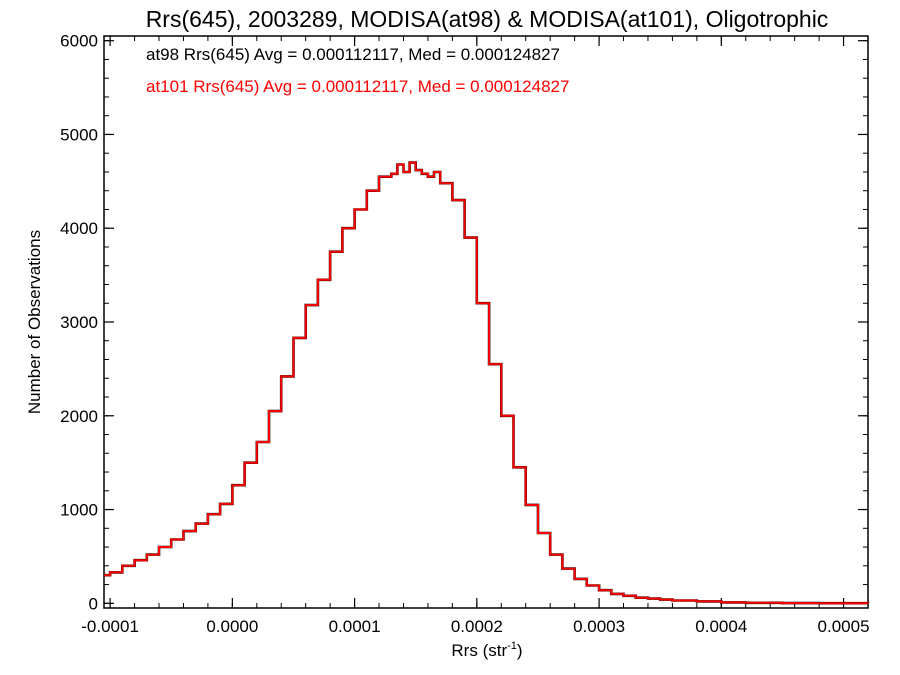 This screenshot has width=900, height=675. What do you see at coordinates (93, 603) in the screenshot?
I see `y-tick-label: 0` at bounding box center [93, 603].